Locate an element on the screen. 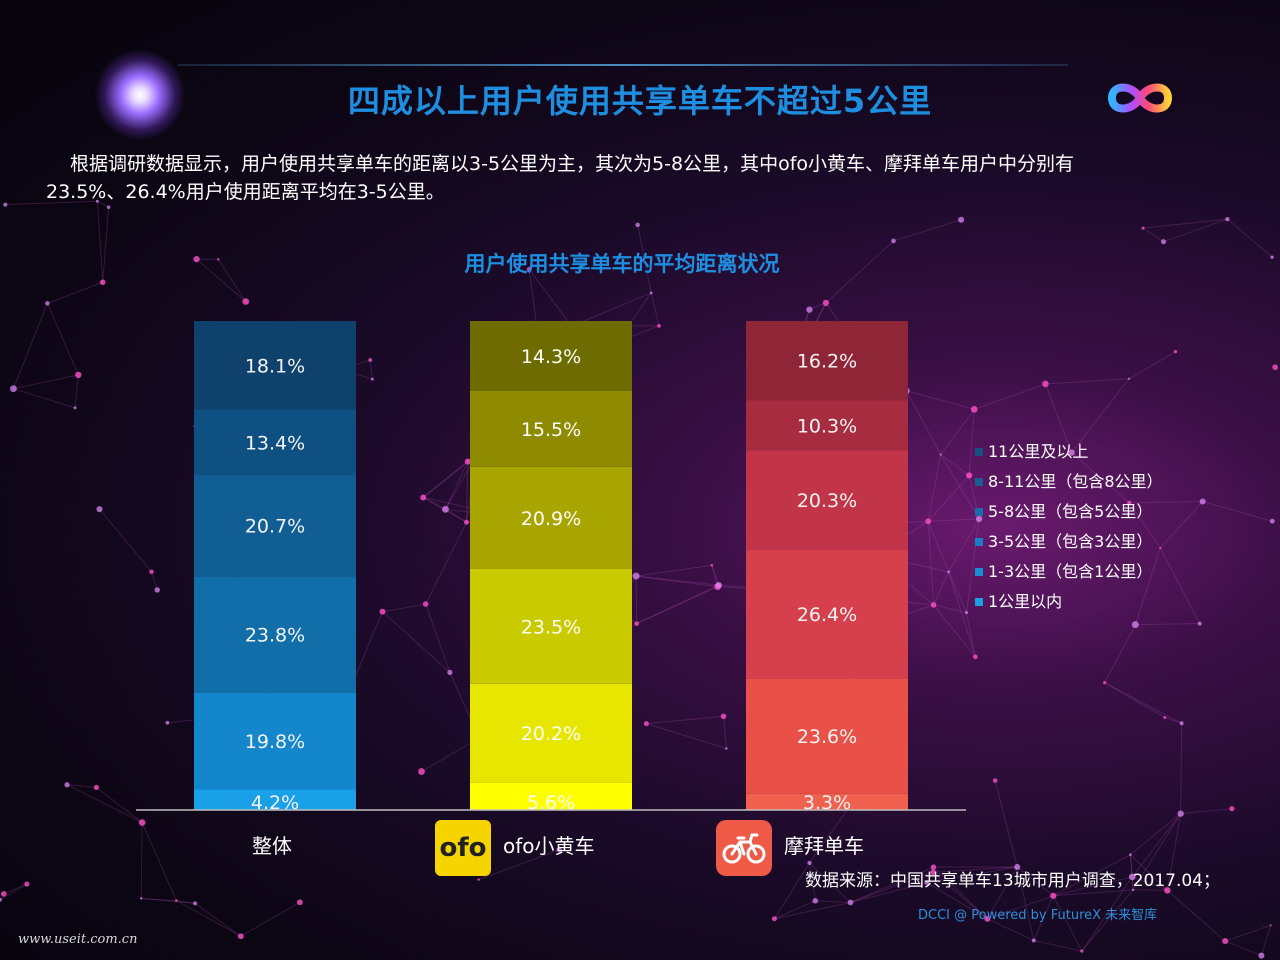 The image size is (1280, 960). bar-value-label: 23.8% is located at coordinates (275, 635).